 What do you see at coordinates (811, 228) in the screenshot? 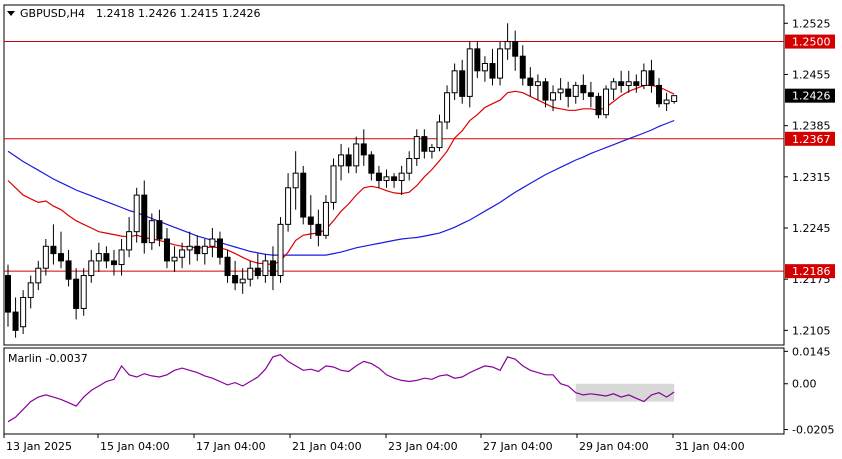
I see `price-tick-label: 1.2245` at bounding box center [811, 228].